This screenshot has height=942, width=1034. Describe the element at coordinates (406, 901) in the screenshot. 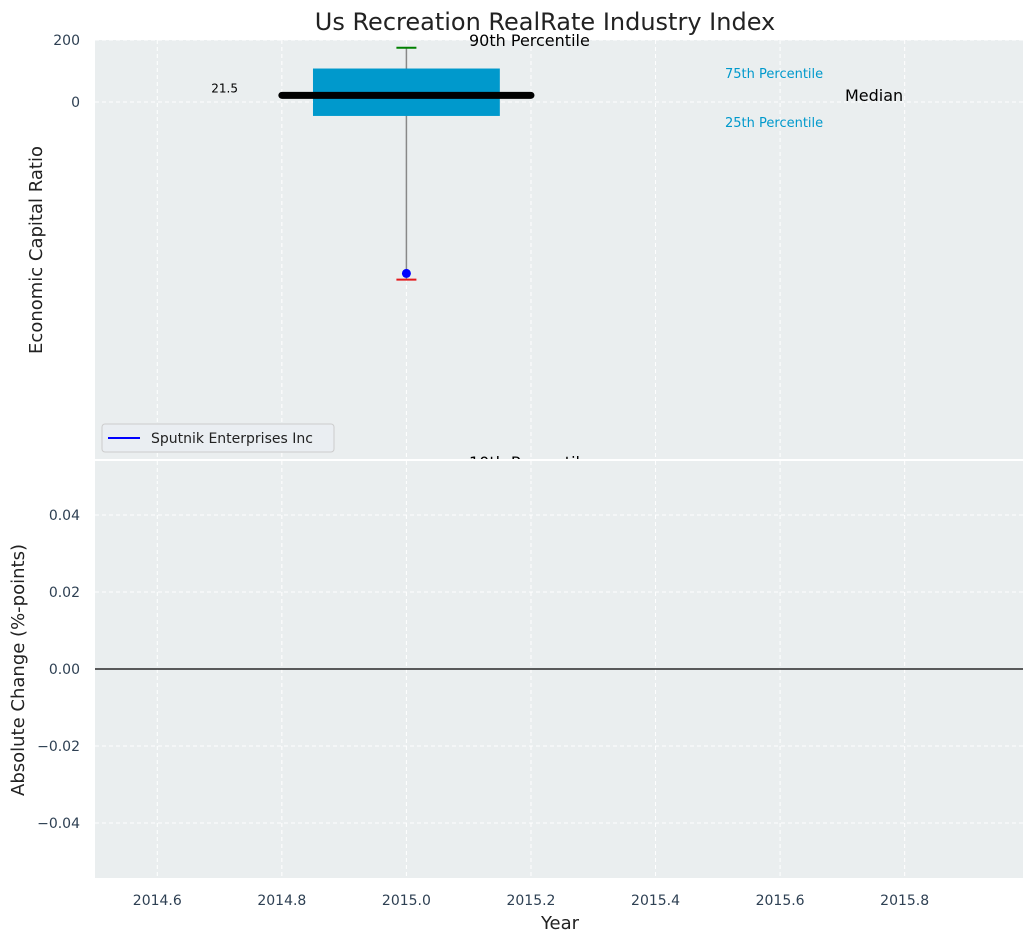

I see `x-tick-label: 2015.0` at that location.